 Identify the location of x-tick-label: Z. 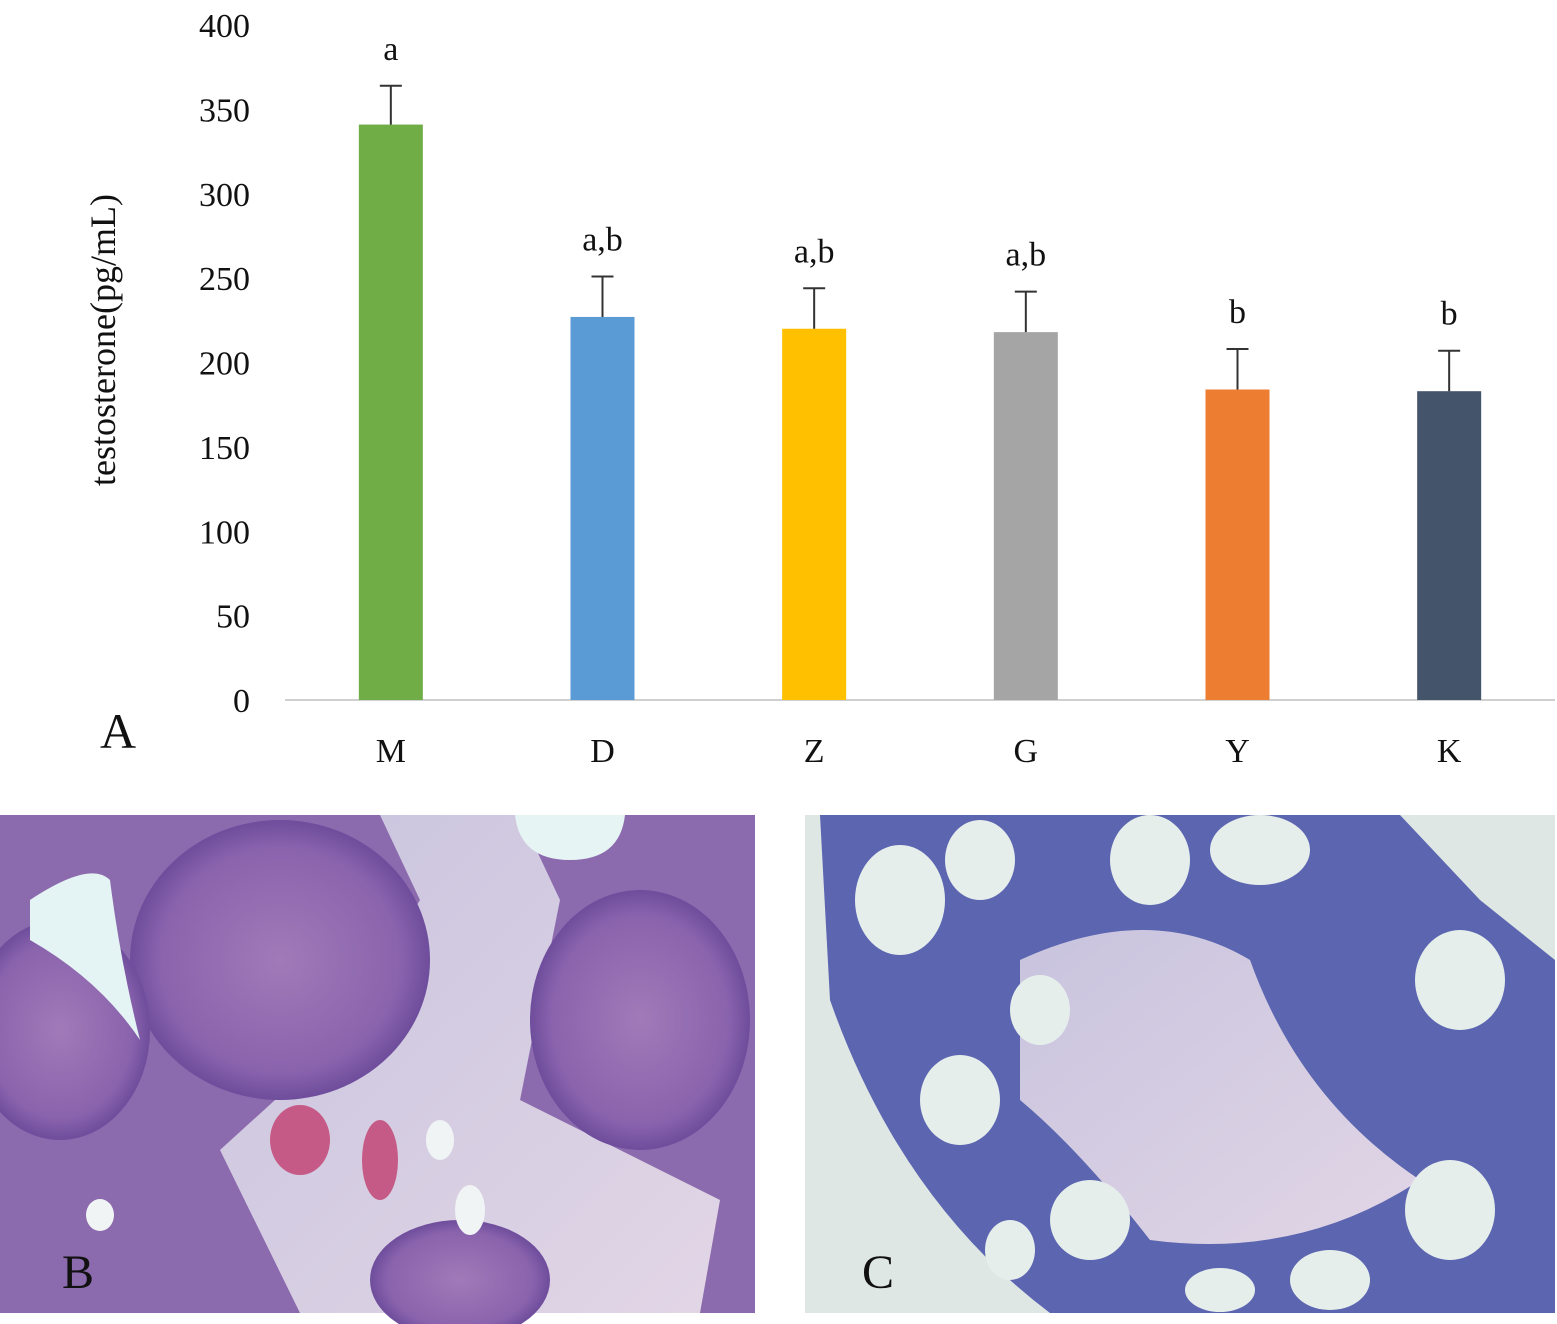
(814, 751).